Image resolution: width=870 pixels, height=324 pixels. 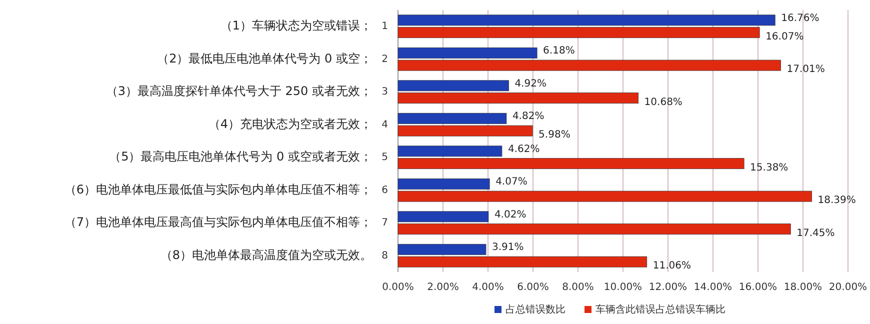 I want to click on y-tick-label: 3, so click(x=385, y=92).